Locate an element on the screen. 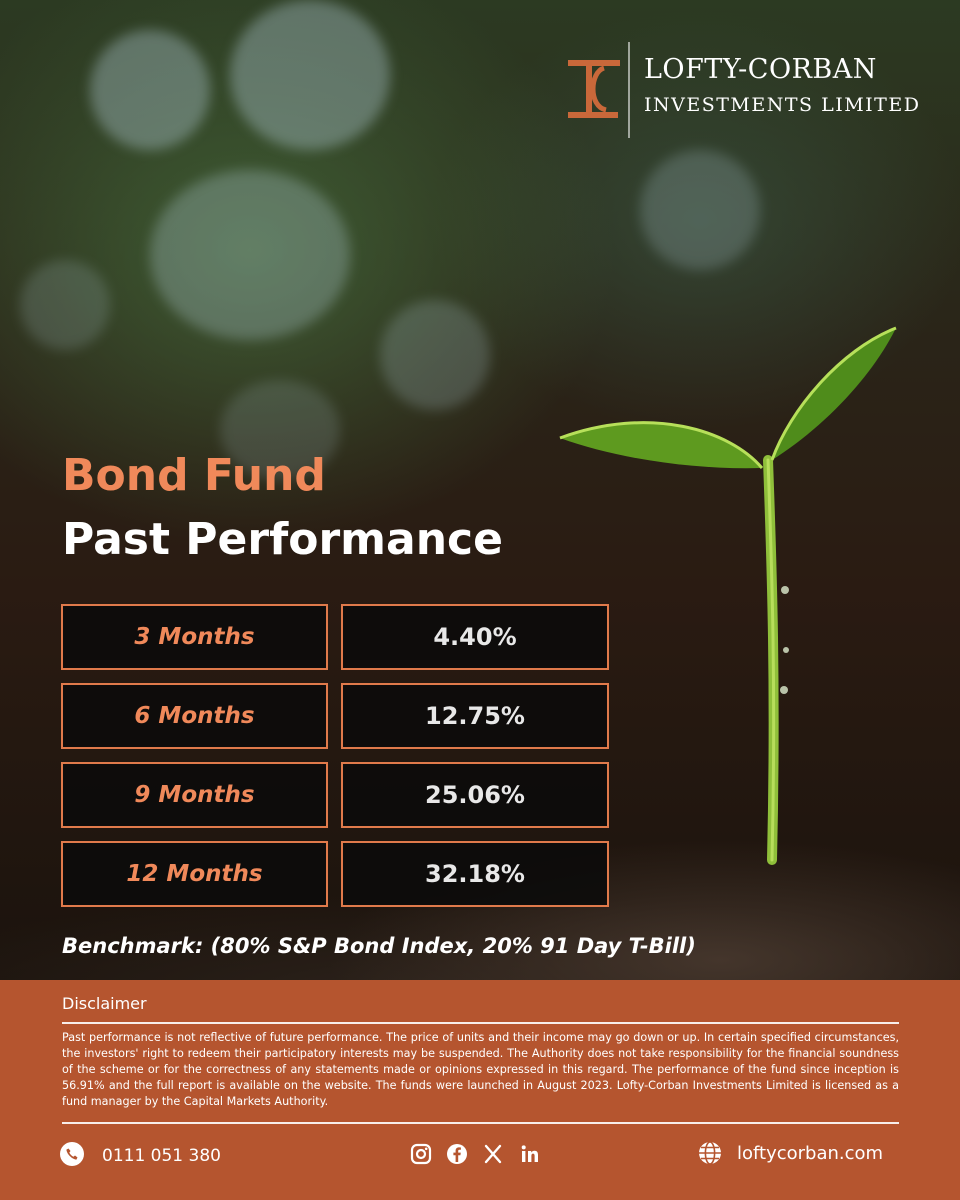 The width and height of the screenshot is (960, 1200). facebook-icon is located at coordinates (457, 1154).